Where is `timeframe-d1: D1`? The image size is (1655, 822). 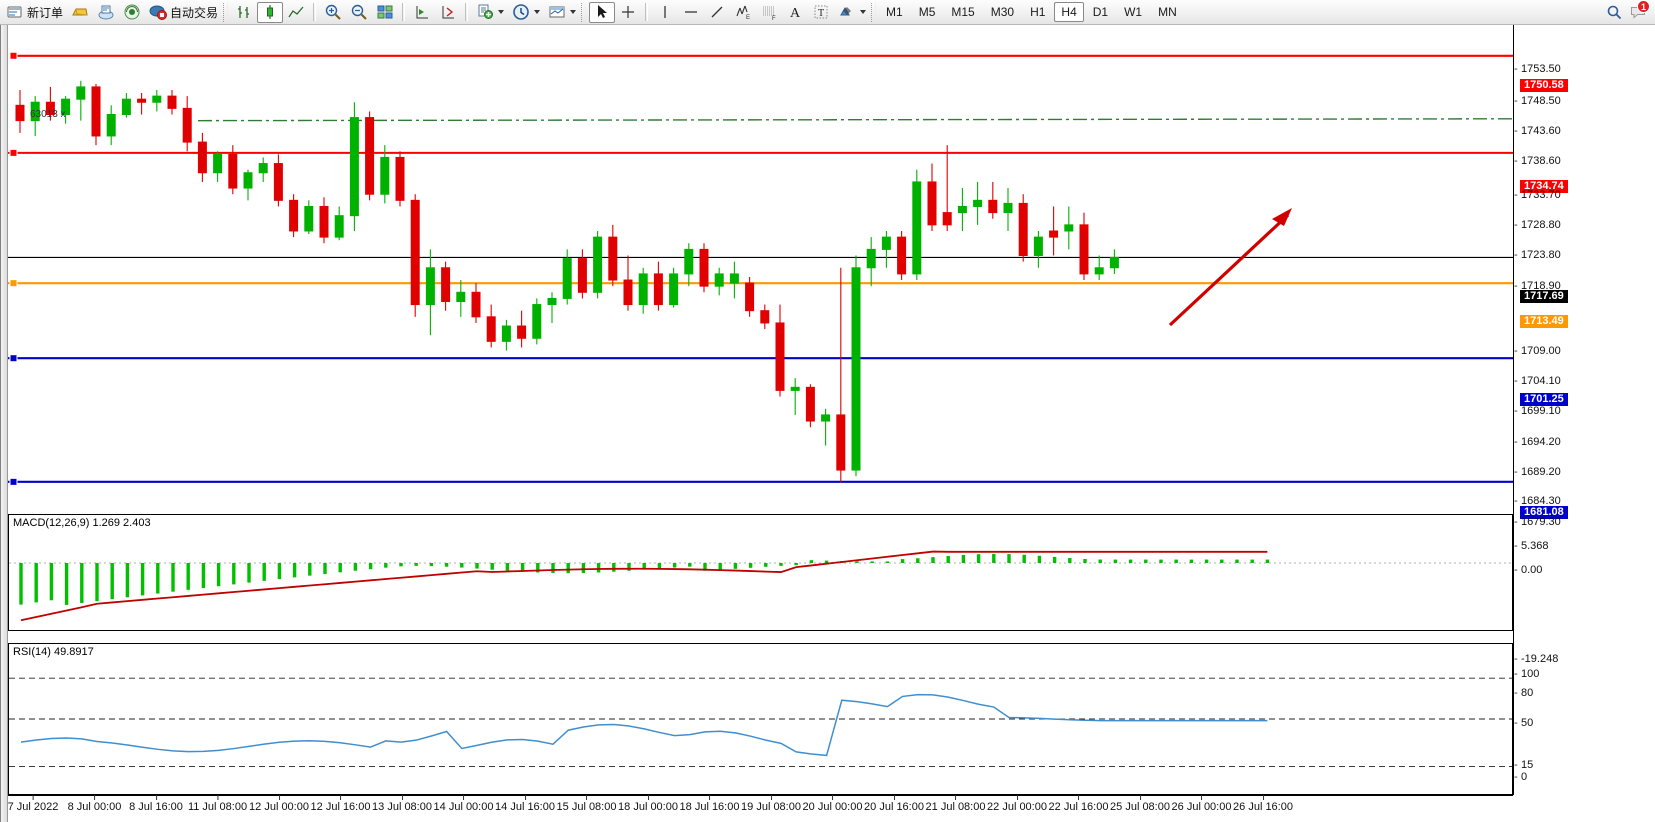
timeframe-d1: D1 is located at coordinates (1100, 12).